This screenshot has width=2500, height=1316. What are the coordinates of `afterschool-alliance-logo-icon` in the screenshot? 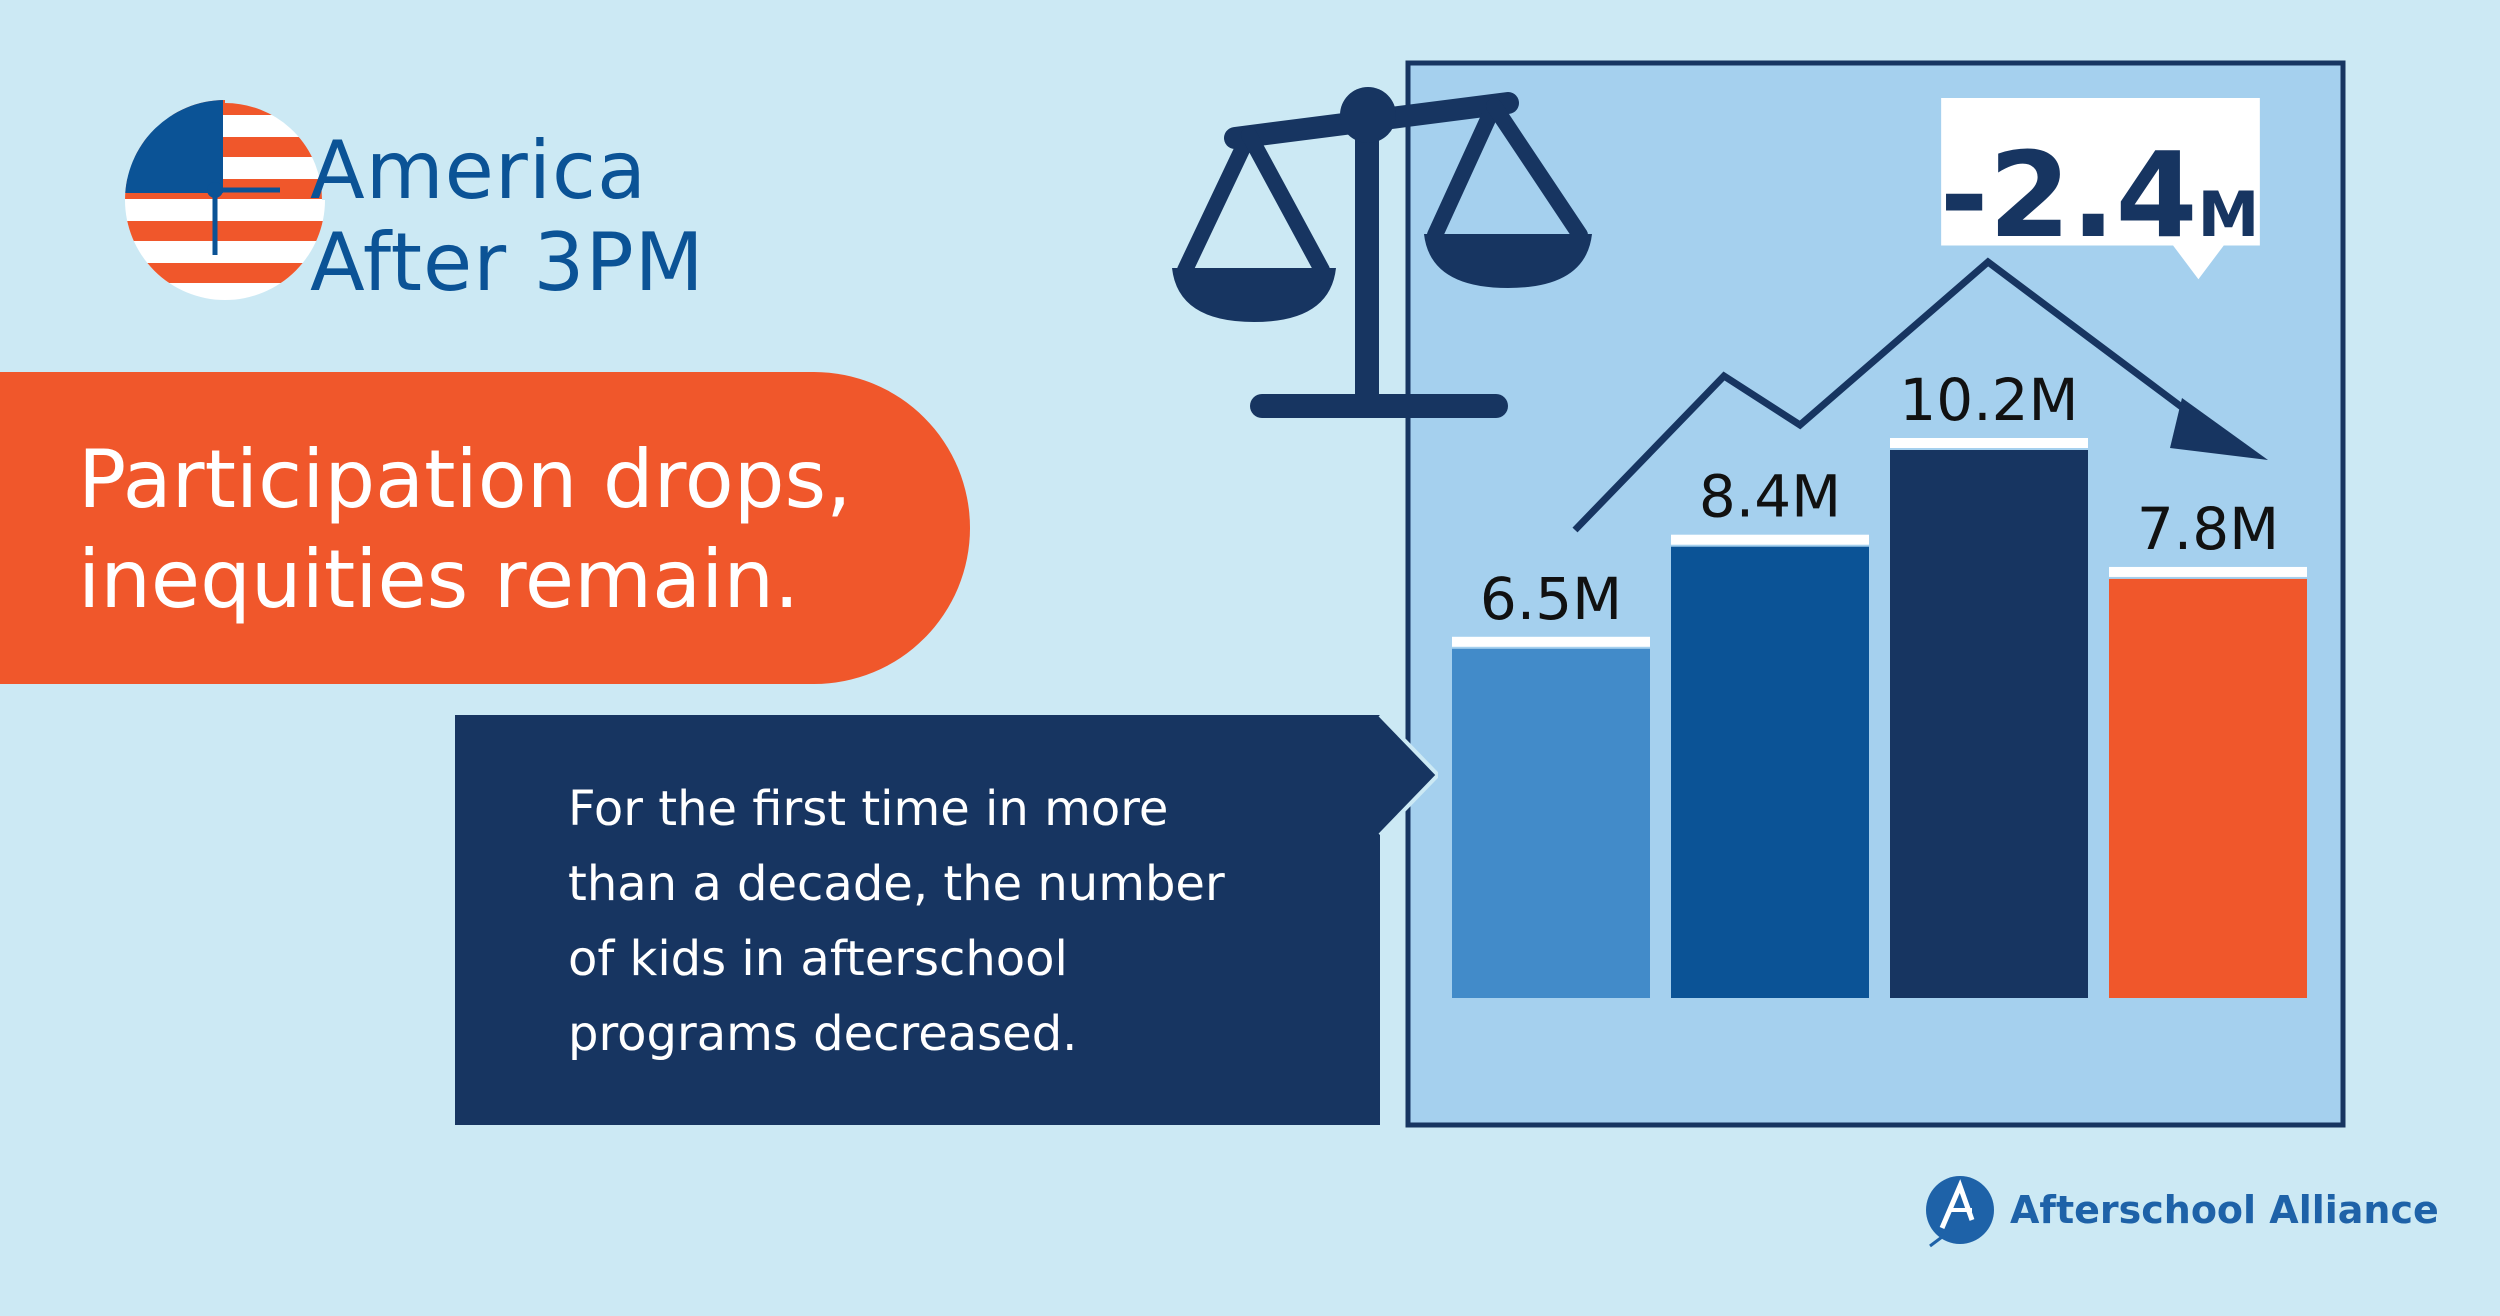 It's located at (1960, 1212).